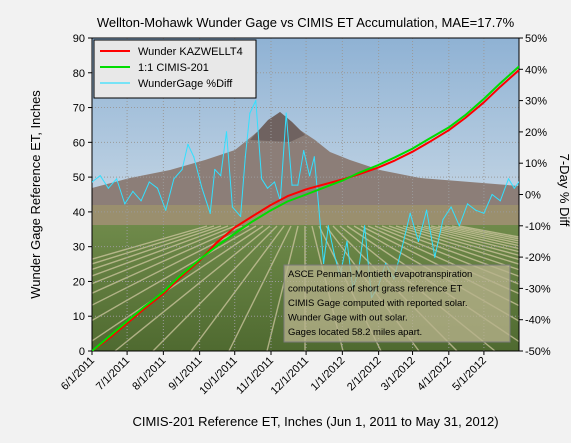  I want to click on legend-label: 1:1 CIMIS-201, so click(173, 68).